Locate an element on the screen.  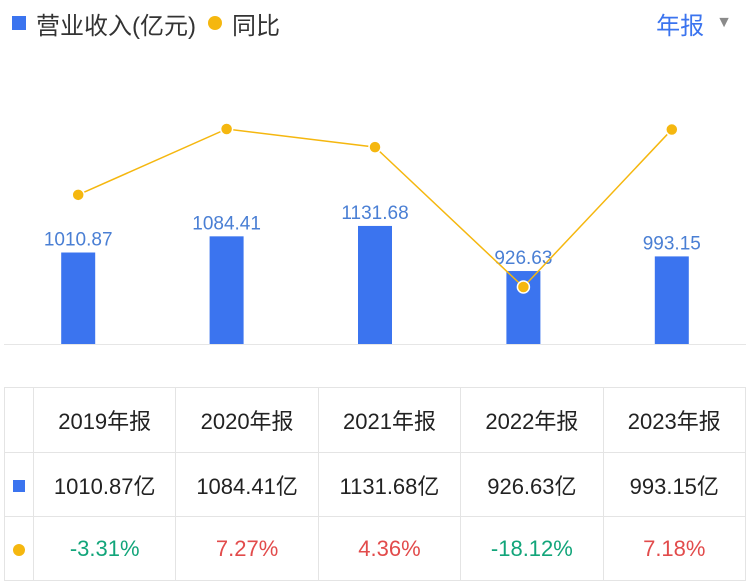
revenue-cell: 1084.41亿 is located at coordinates (247, 484).